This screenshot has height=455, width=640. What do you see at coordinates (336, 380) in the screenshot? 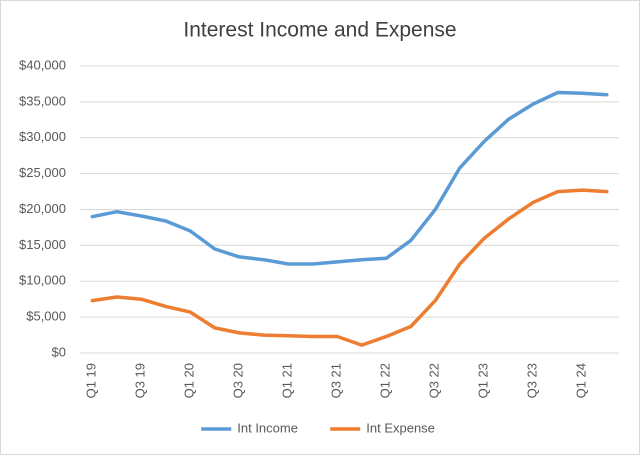
I see `x-tick-label: Q3 21` at bounding box center [336, 380].